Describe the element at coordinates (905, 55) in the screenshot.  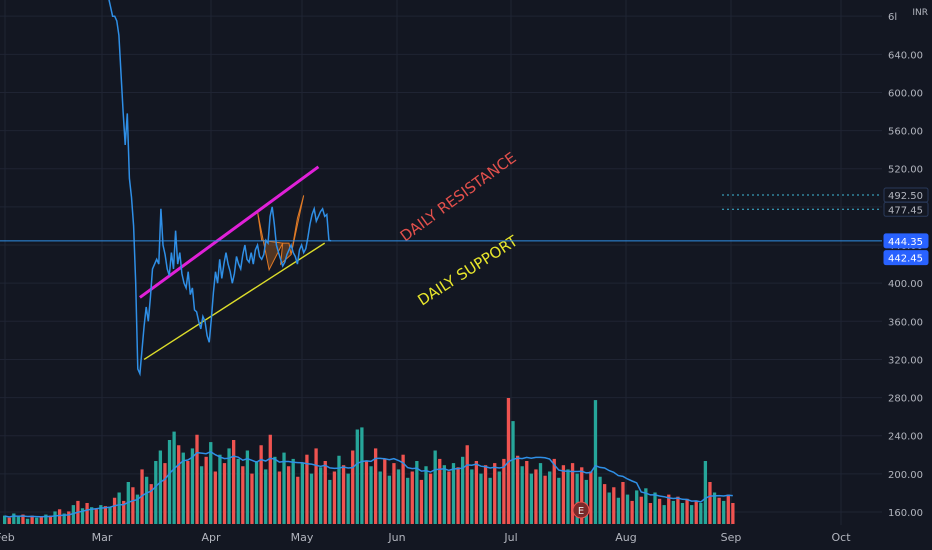
I see `price-tick-label: 640.00` at that location.